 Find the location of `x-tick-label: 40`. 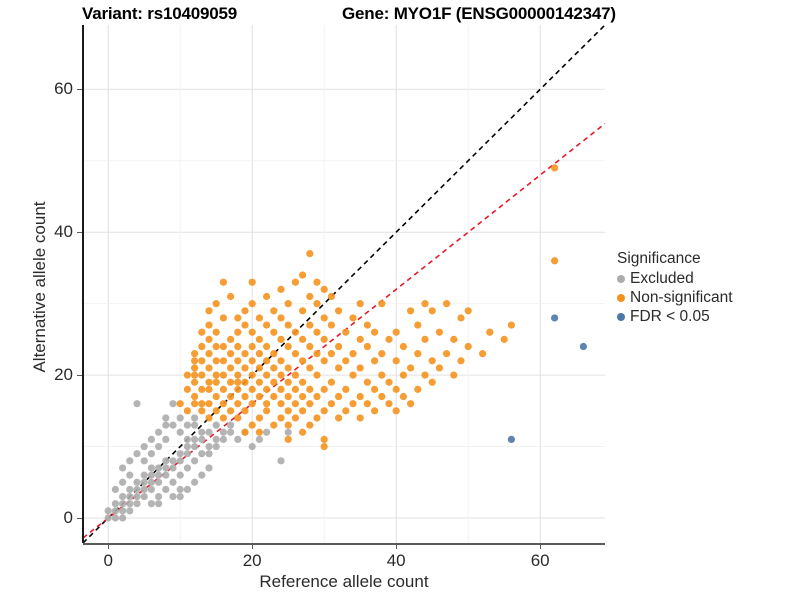

x-tick-label: 40 is located at coordinates (396, 560).